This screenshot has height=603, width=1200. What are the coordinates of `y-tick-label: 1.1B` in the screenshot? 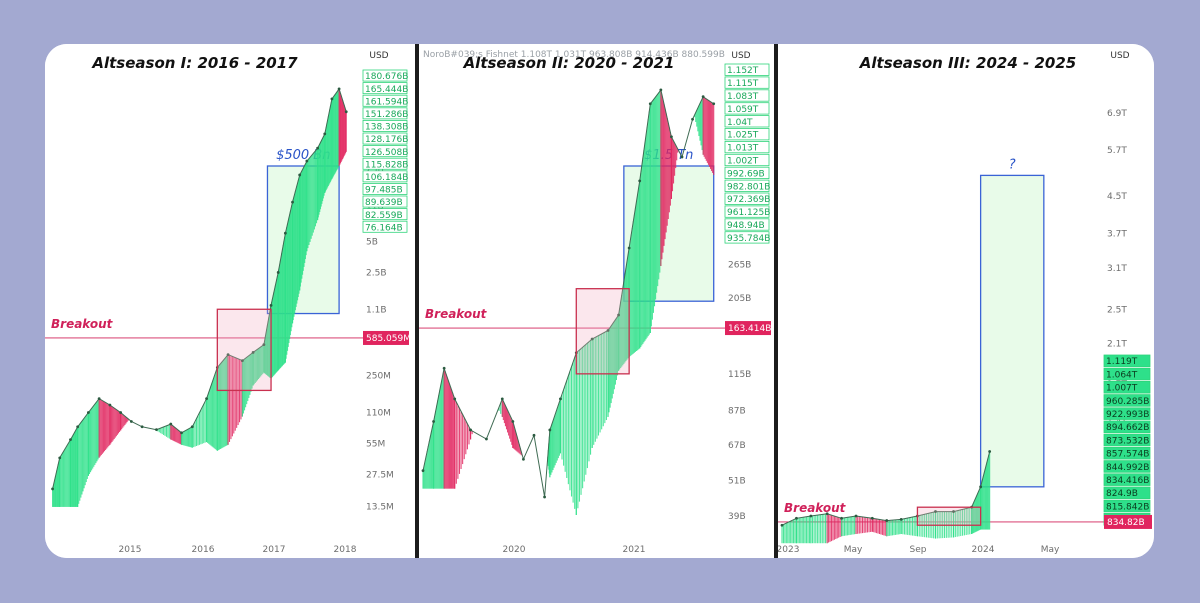 It's located at (376, 310).